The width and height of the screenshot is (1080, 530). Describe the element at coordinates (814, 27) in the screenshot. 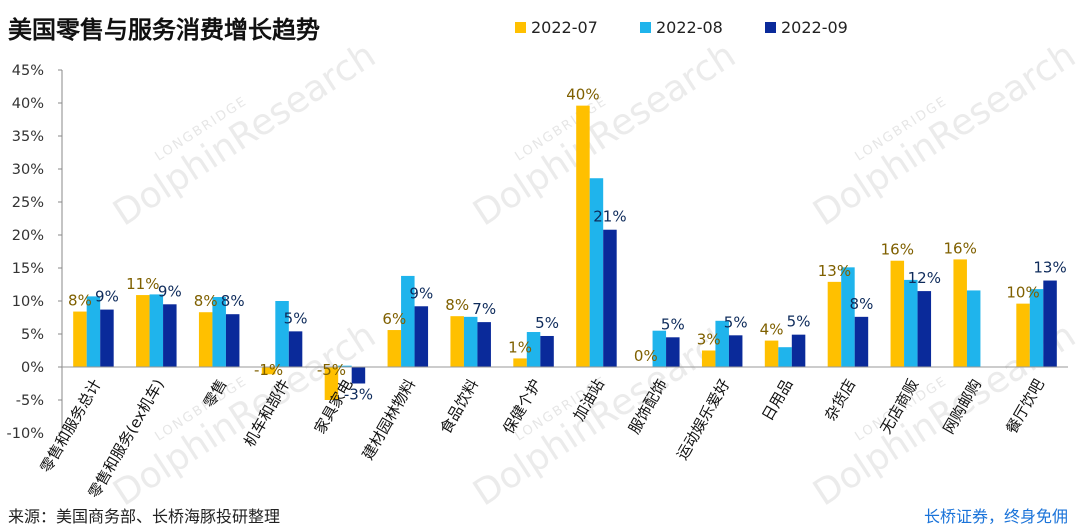

I see `legend-label: 2022-09` at that location.